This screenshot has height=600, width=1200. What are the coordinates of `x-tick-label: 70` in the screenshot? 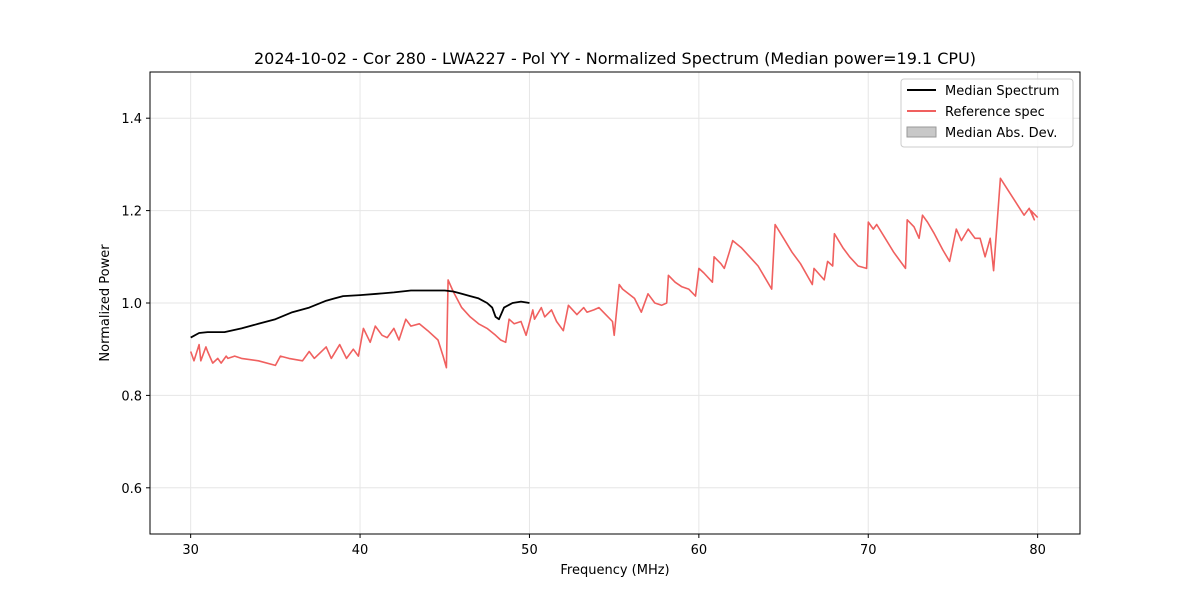 It's located at (868, 550).